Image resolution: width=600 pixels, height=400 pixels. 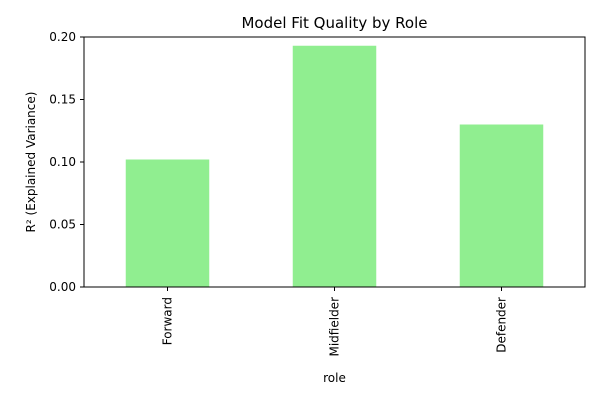 I want to click on x-axis-label: role, so click(x=334, y=378).